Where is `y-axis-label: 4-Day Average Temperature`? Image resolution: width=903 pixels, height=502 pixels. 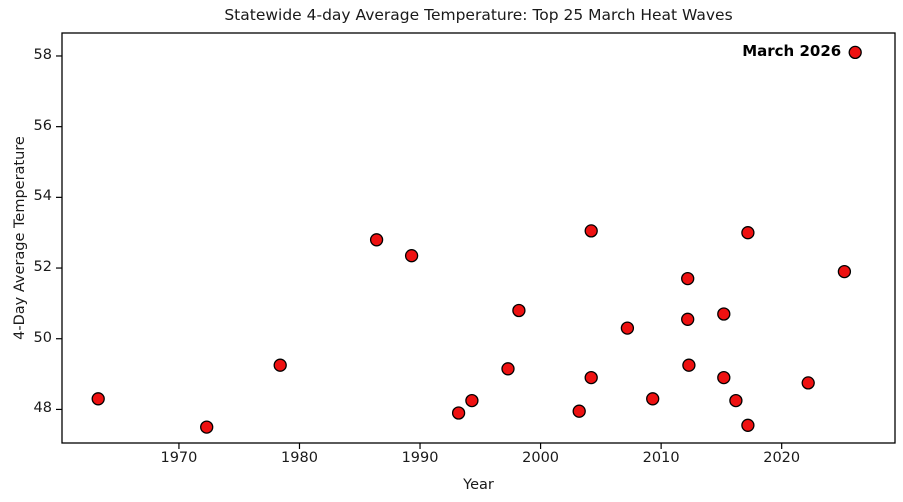 y-axis-label: 4-Day Average Temperature is located at coordinates (20, 238).